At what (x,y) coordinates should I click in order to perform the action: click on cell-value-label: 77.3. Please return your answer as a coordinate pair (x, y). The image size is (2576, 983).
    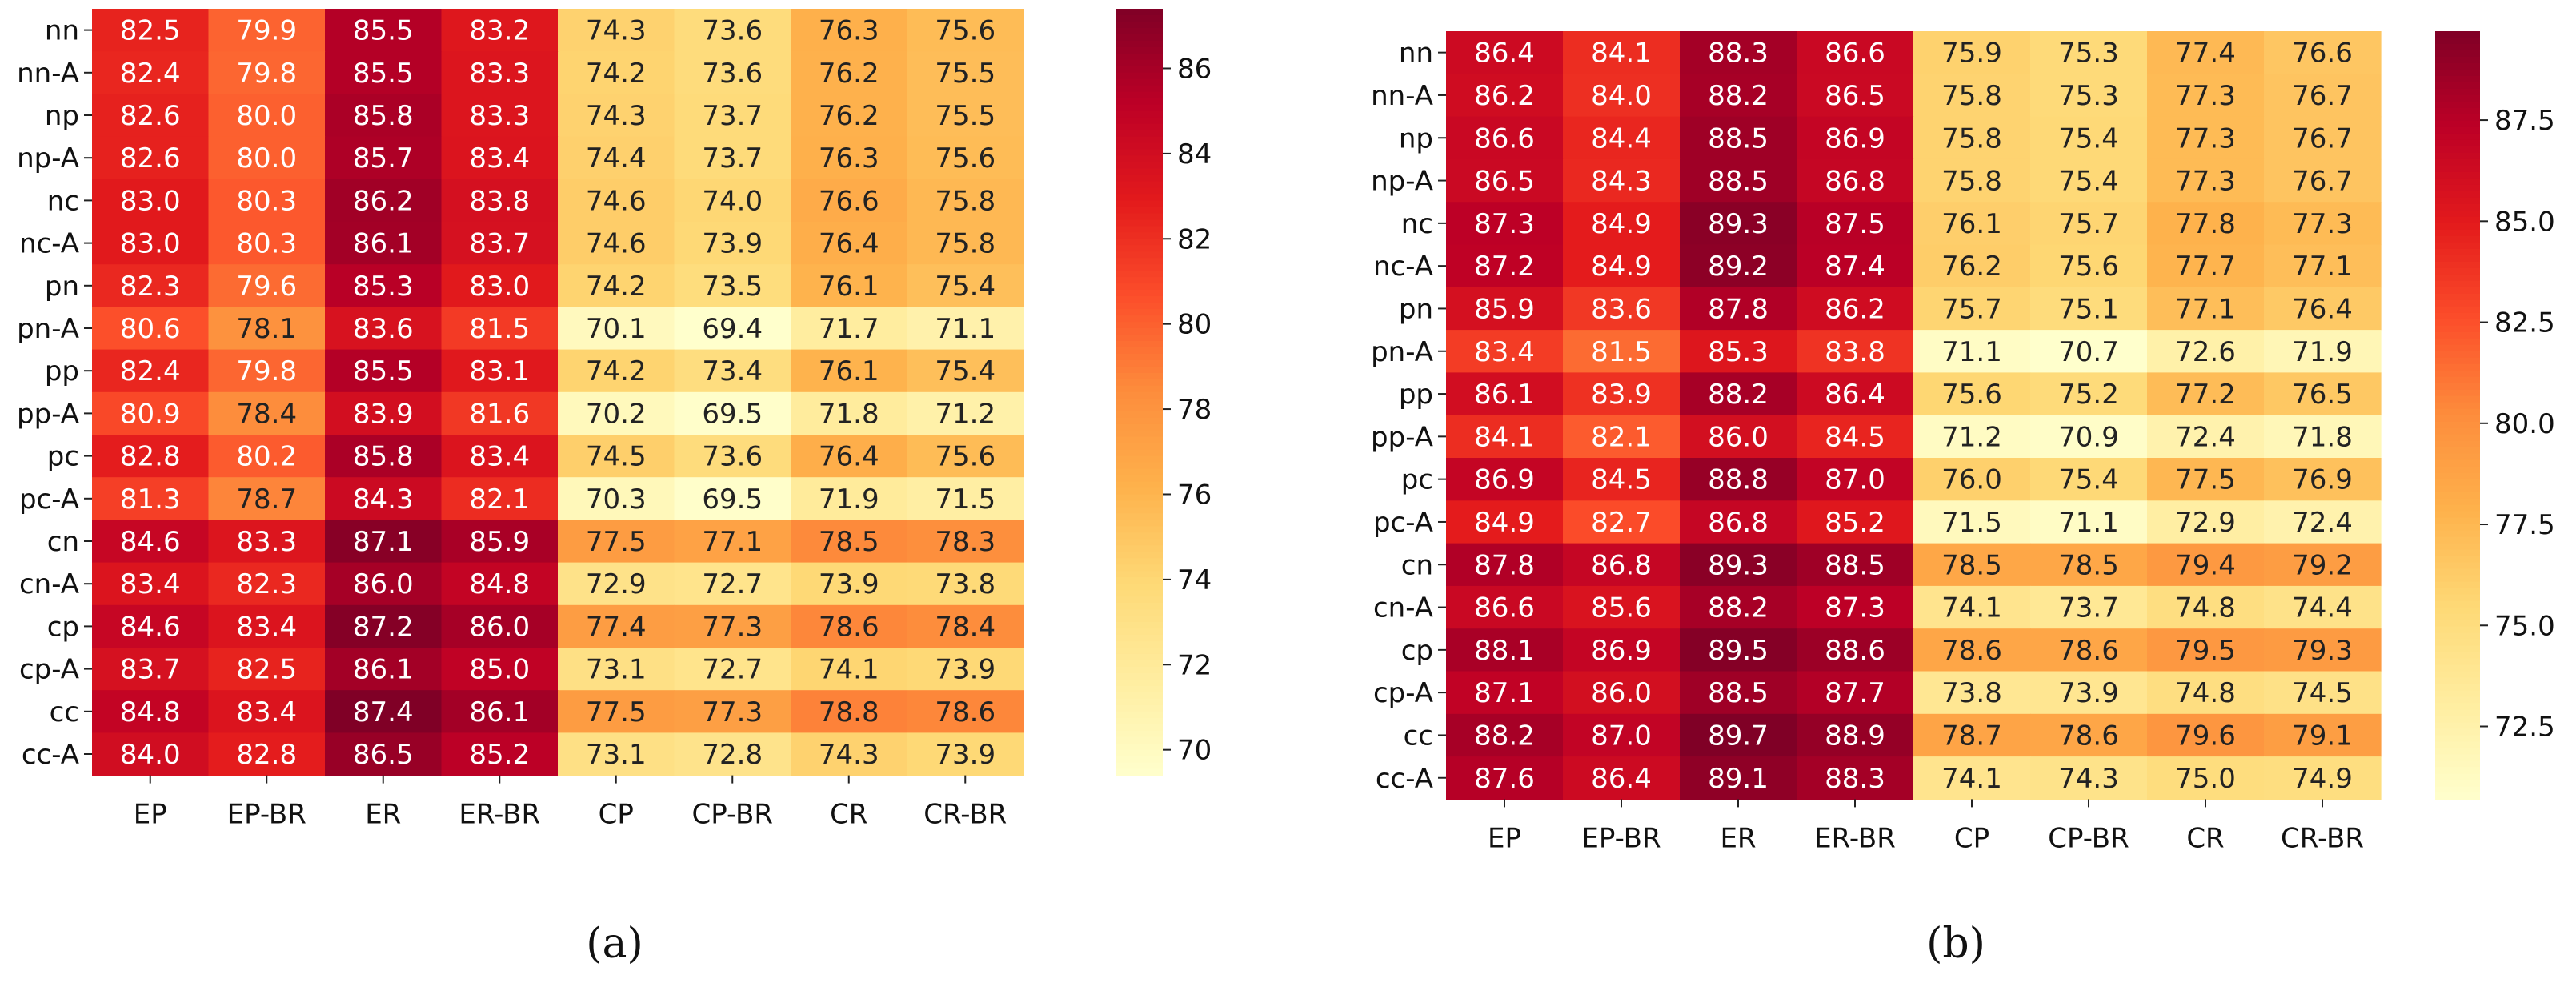
    Looking at the image, I should click on (2205, 96).